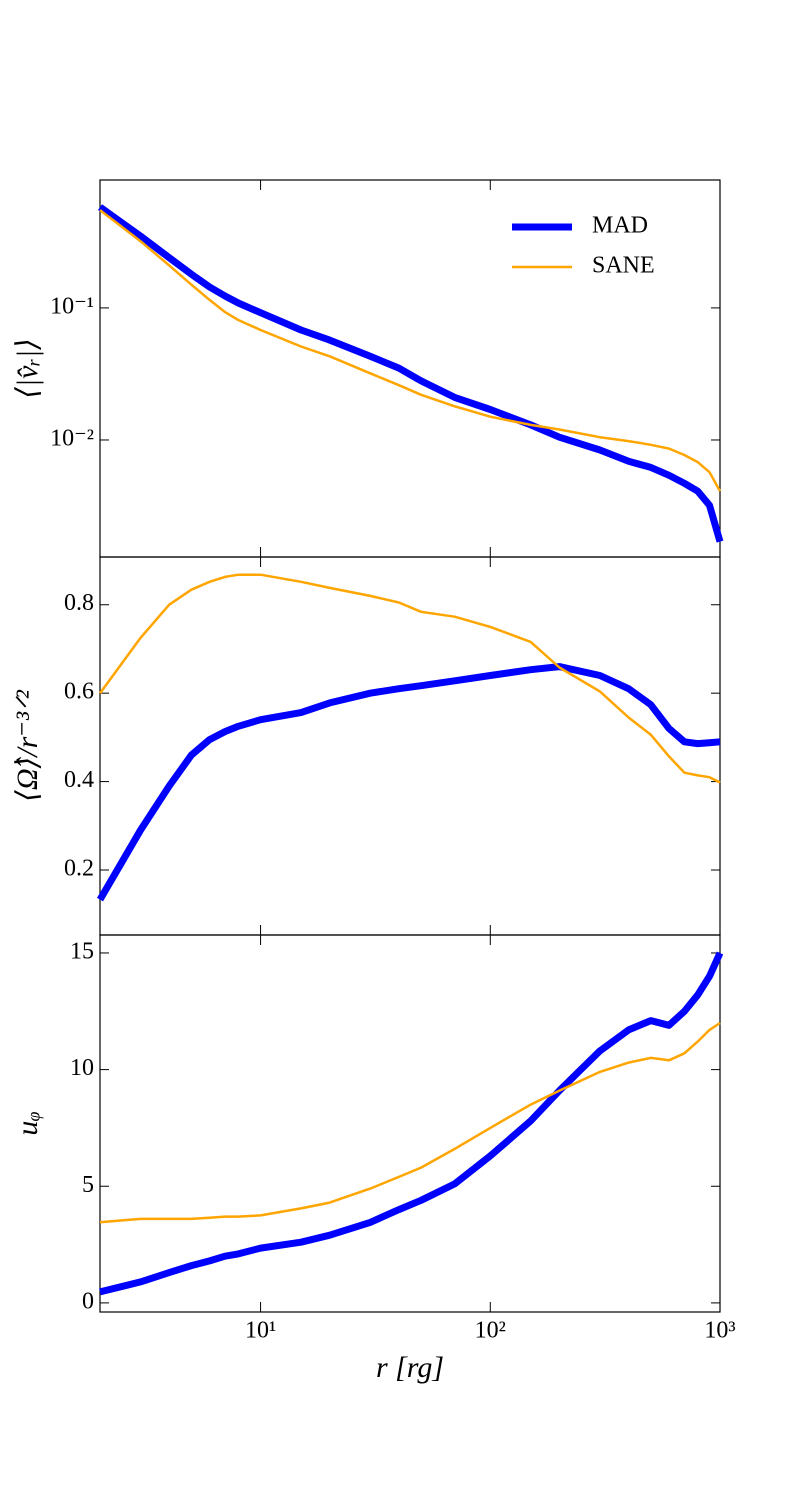 Image resolution: width=800 pixels, height=1500 pixels. Describe the element at coordinates (72, 438) in the screenshot. I see `y-tick-label: 10⁻²` at that location.